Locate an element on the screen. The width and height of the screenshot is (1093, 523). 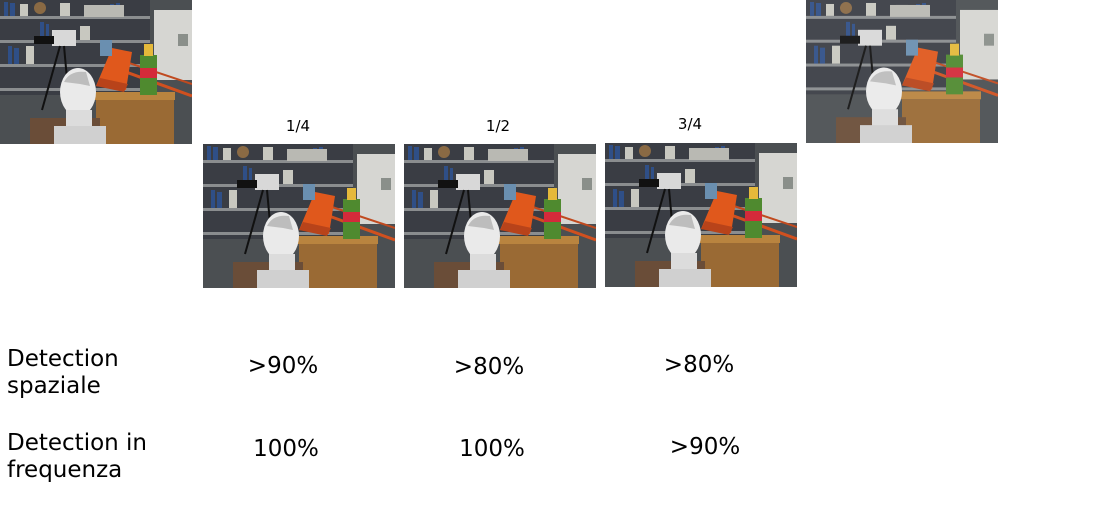
spatial-value-2: >80% is located at coordinates (489, 367).